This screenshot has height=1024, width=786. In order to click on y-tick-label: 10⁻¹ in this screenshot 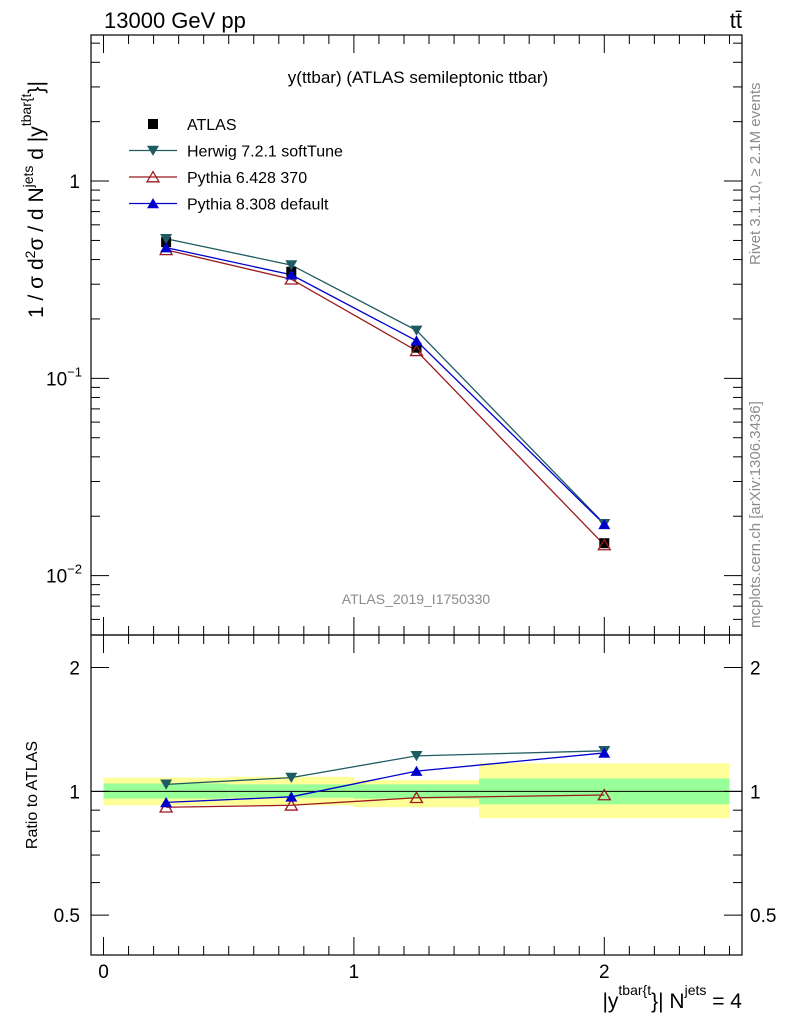, I will do `click(64, 377)`.